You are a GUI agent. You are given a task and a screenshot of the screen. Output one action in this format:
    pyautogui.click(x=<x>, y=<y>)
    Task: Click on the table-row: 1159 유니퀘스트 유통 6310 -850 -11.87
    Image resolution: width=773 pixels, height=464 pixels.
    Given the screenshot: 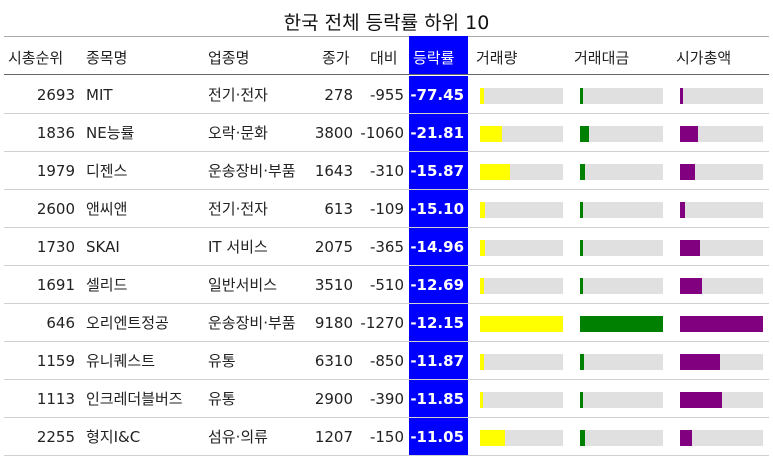 What is the action you would take?
    pyautogui.click(x=386, y=361)
    